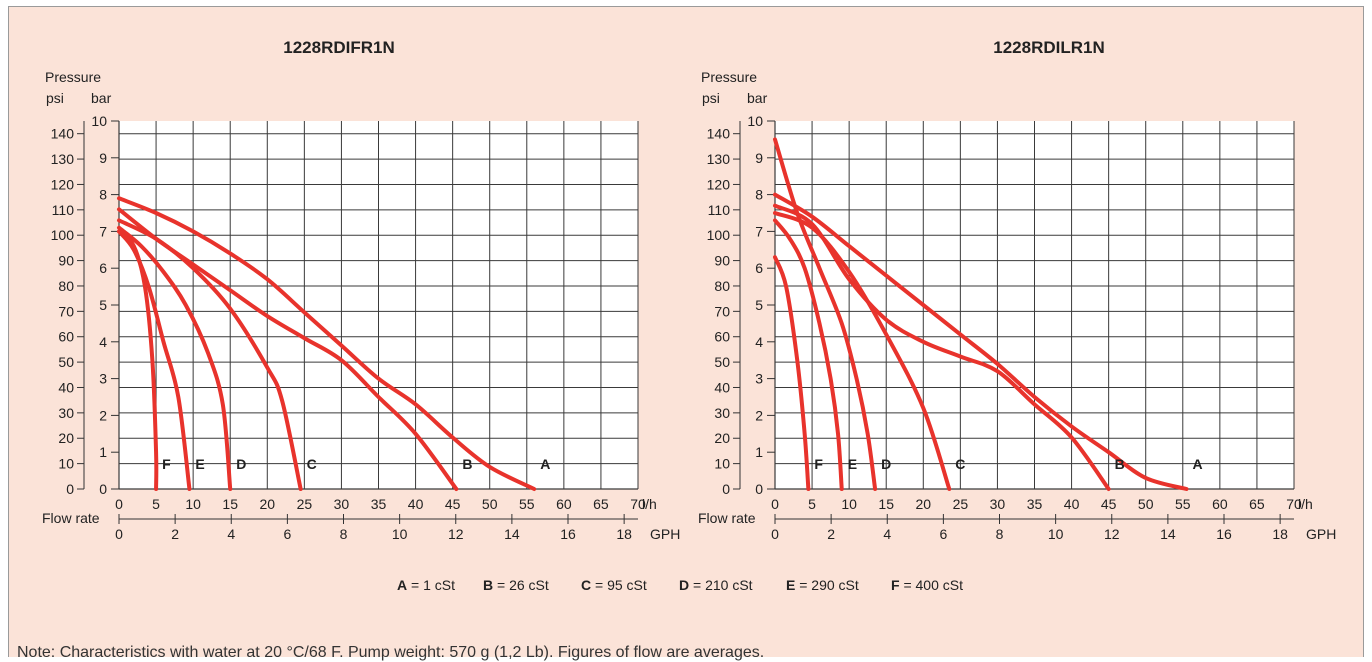 This screenshot has width=1372, height=662. I want to click on y-tick-psi: 70, so click(722, 311).